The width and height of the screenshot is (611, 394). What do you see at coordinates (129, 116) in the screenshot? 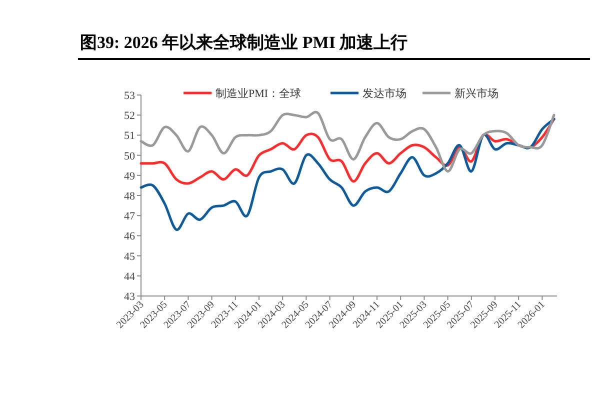
I see `y-tick-label: 52` at bounding box center [129, 116].